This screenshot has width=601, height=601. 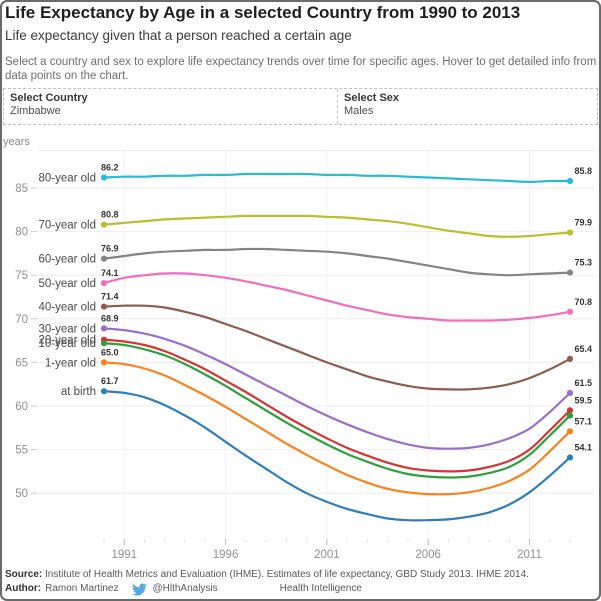 What do you see at coordinates (140, 589) in the screenshot?
I see `twitter-icon` at bounding box center [140, 589].